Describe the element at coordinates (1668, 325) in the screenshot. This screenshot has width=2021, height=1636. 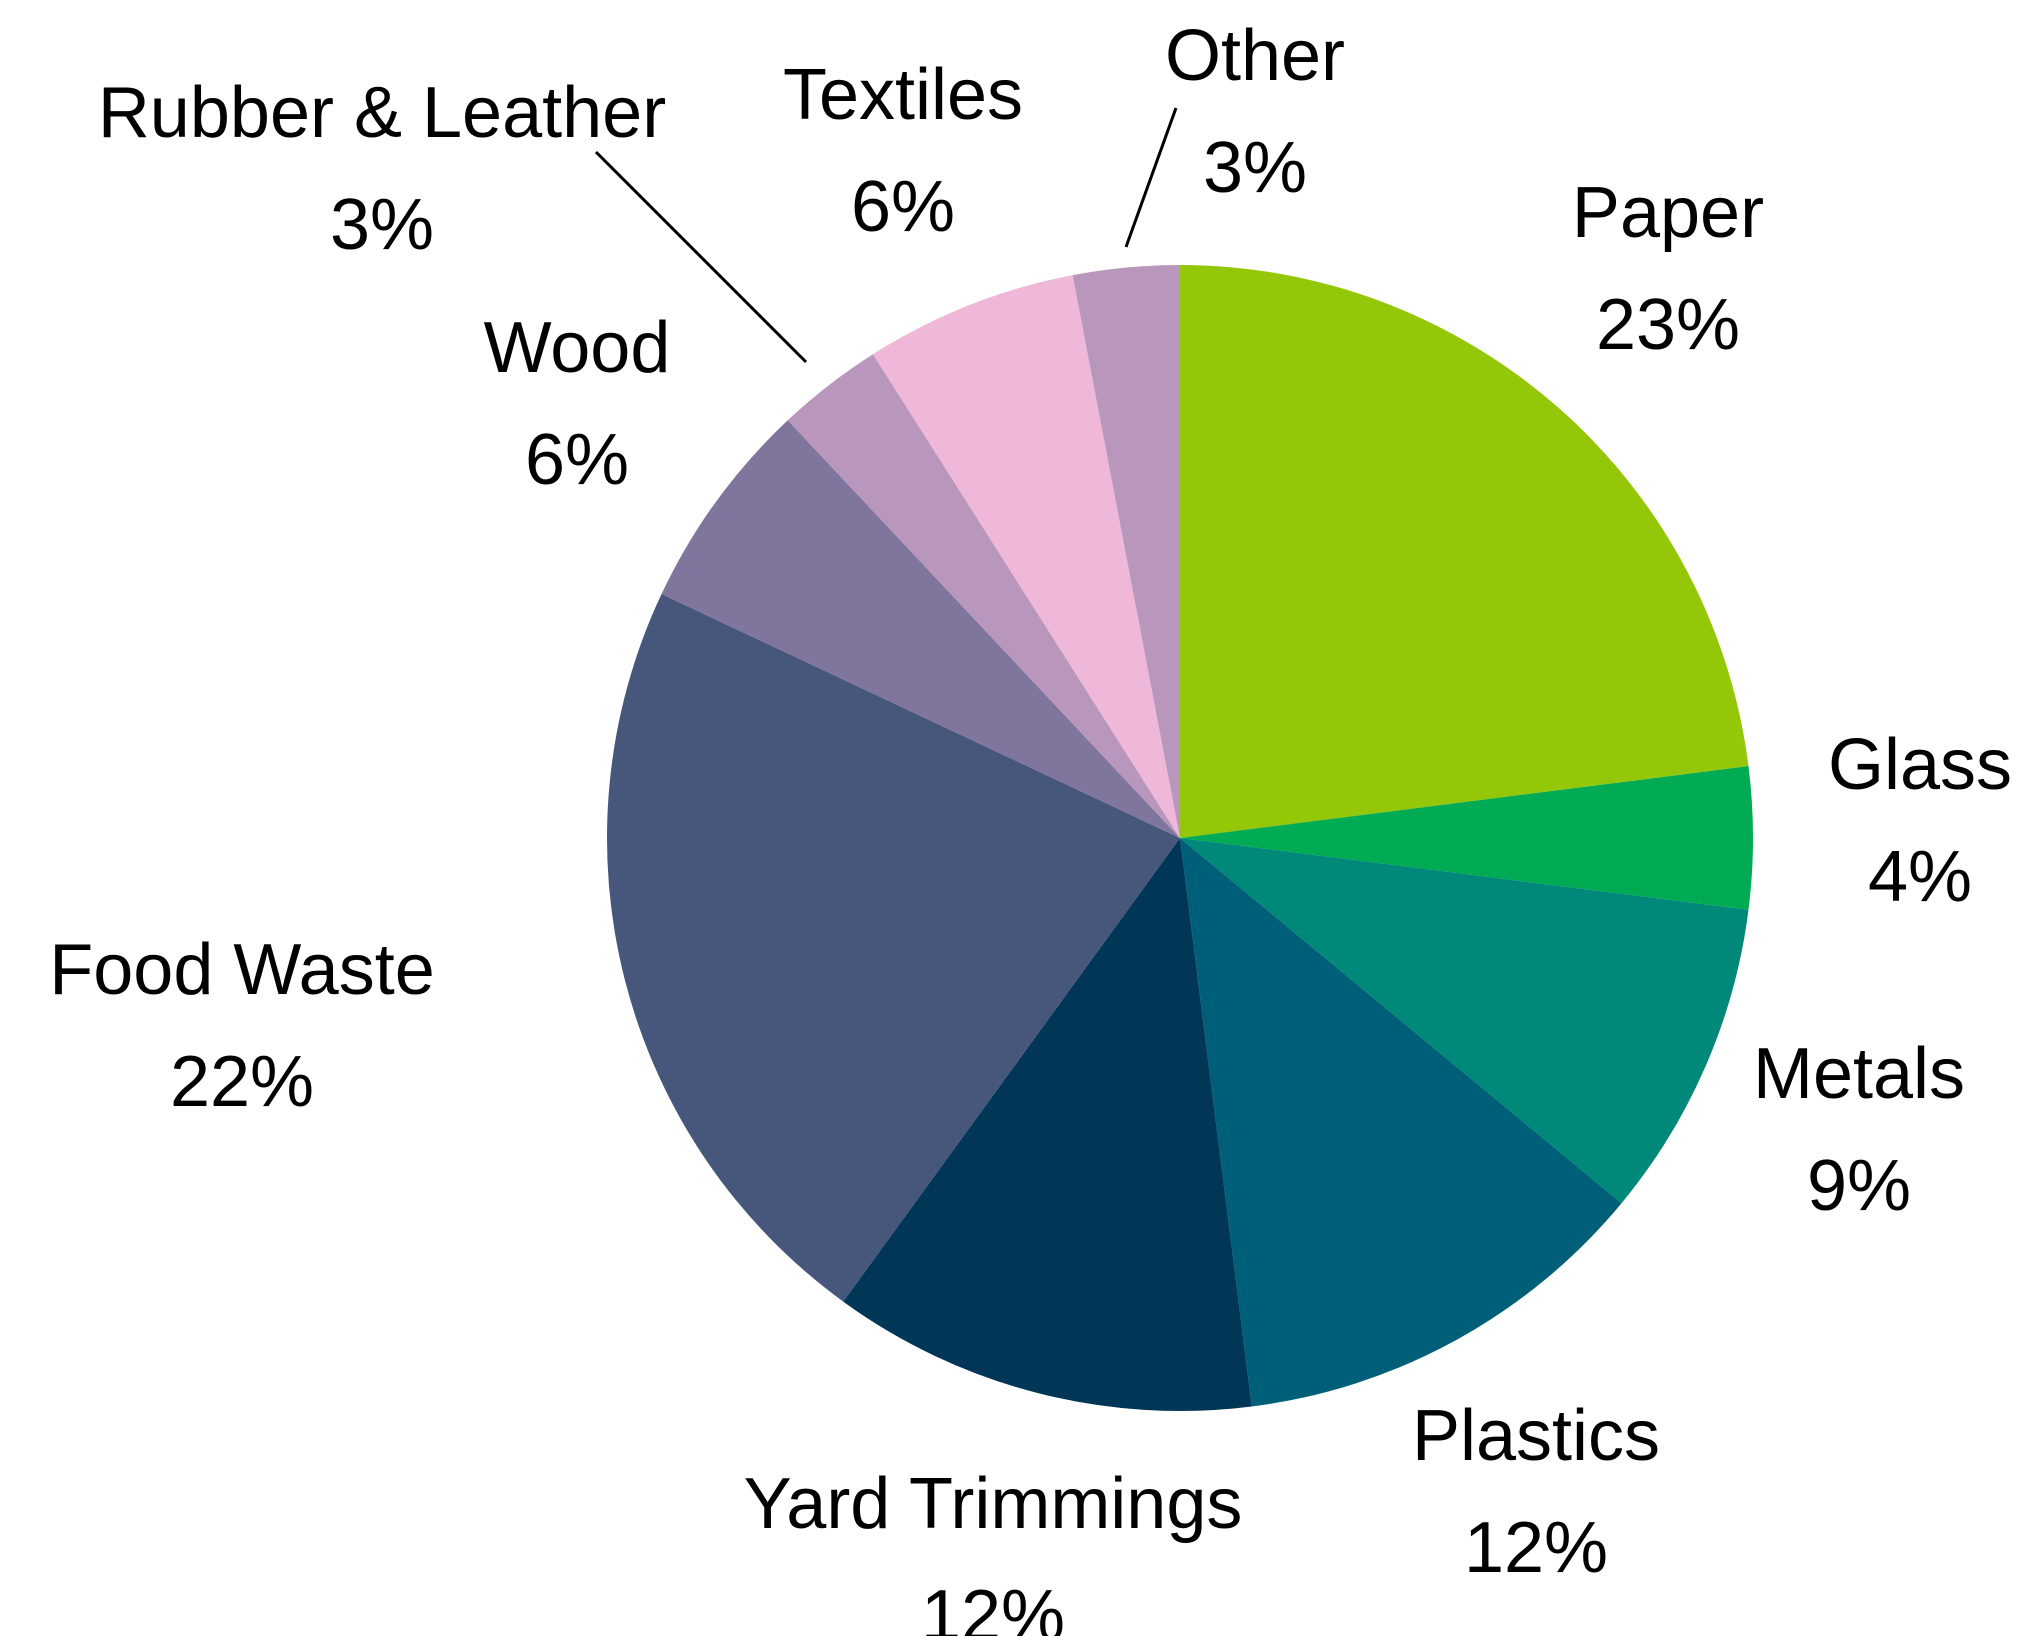
I see `slice-value-paper: 23%` at that location.